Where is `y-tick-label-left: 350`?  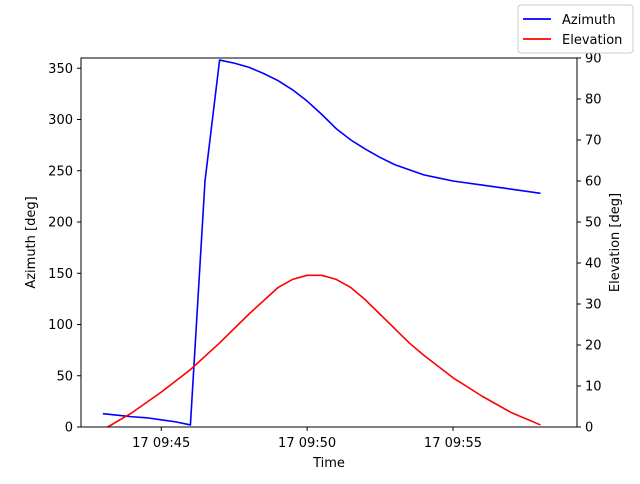
y-tick-label-left: 350 is located at coordinates (60, 69).